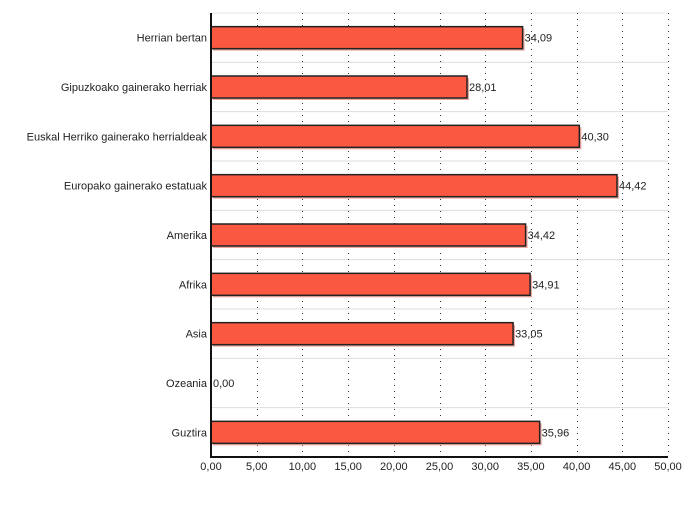  What do you see at coordinates (223, 384) in the screenshot?
I see `value-label: 0,00` at bounding box center [223, 384].